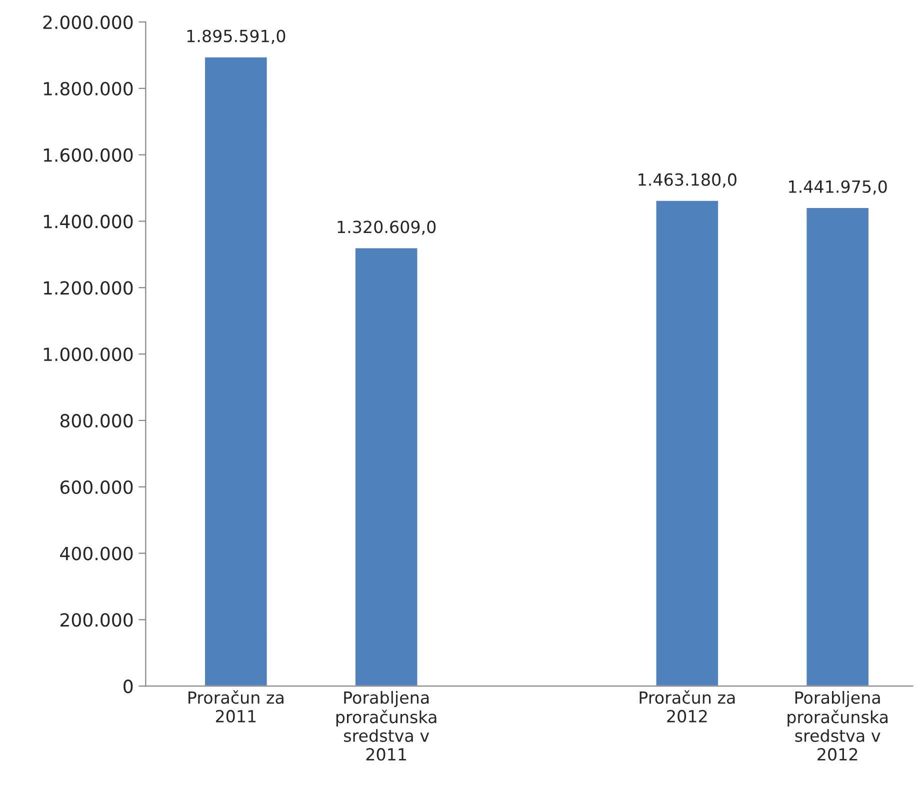 The image size is (922, 785). I want to click on y-tick-label: 200.000, so click(96, 620).